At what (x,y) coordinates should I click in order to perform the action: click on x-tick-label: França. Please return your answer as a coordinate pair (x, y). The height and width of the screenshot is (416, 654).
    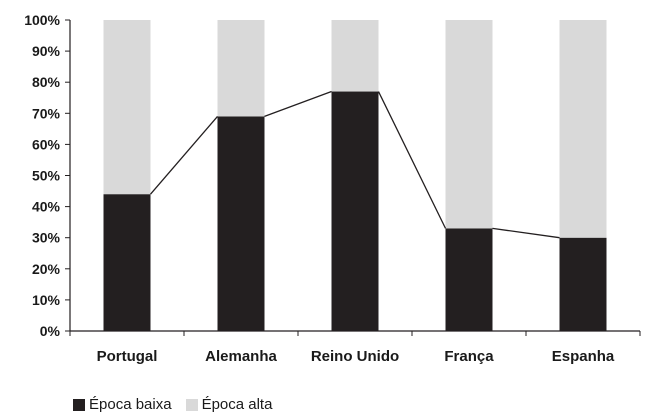
    Looking at the image, I should click on (469, 356).